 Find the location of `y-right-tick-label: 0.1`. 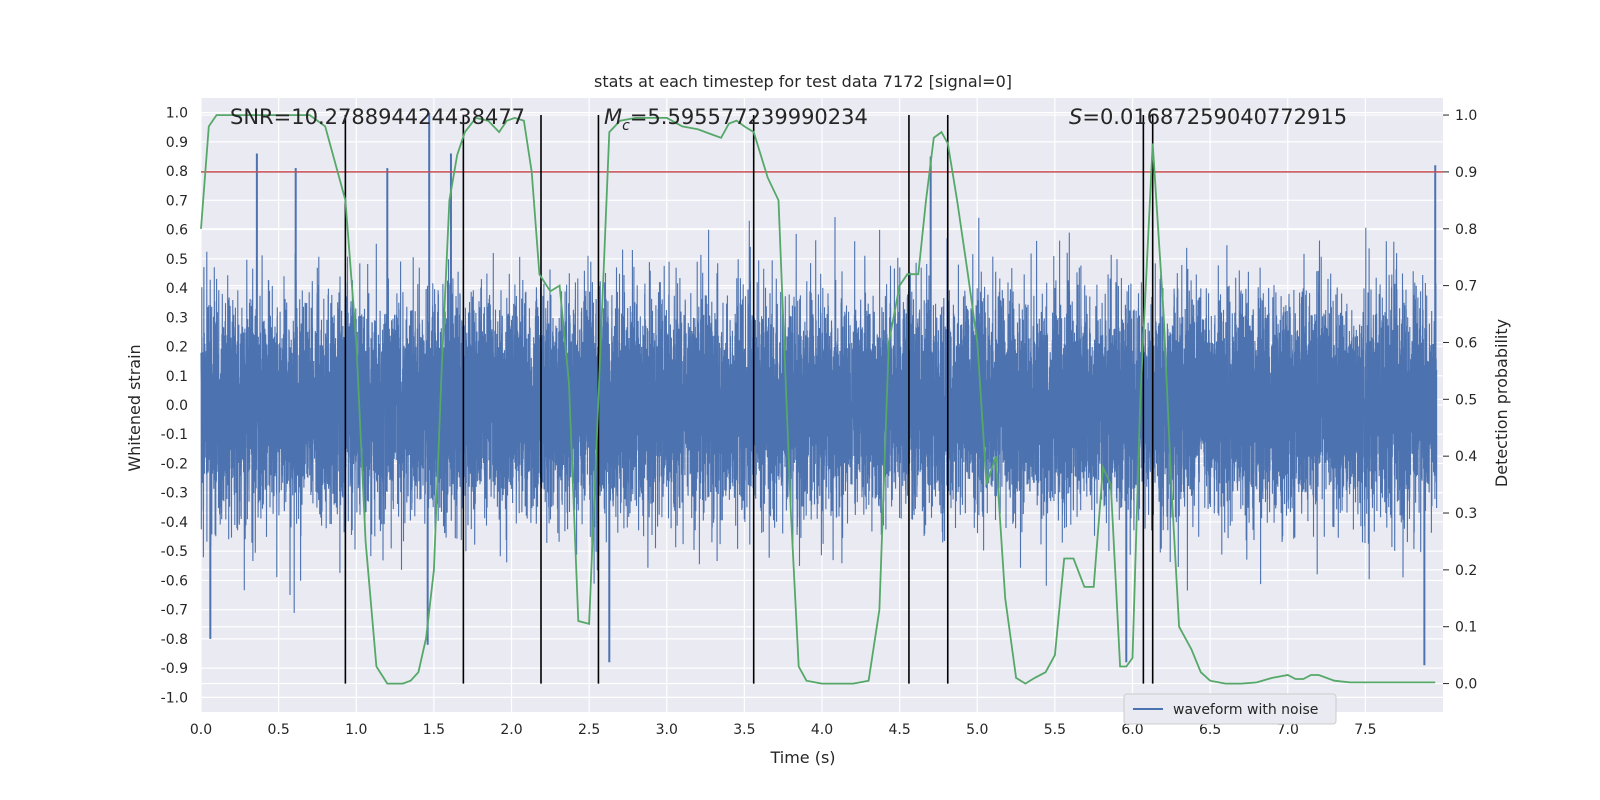

y-right-tick-label: 0.1 is located at coordinates (1466, 628).